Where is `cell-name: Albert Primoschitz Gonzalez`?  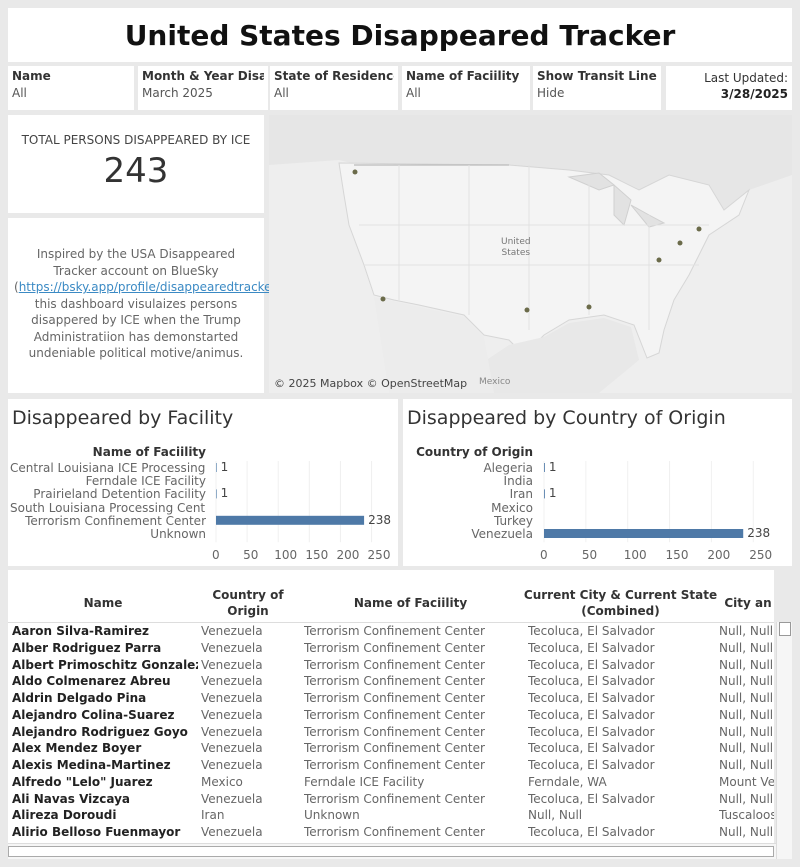 cell-name: Albert Primoschitz Gonzalez is located at coordinates (105, 664).